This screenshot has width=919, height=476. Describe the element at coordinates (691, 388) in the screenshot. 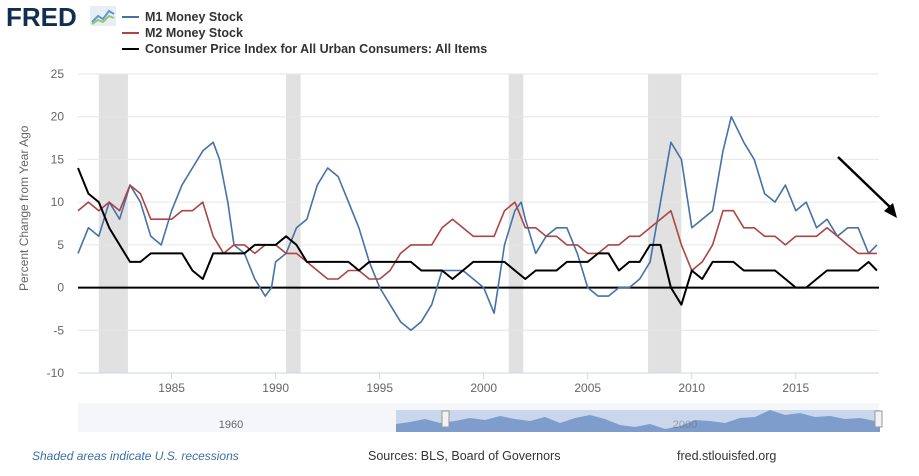

I see `x-tick-label: 2010` at that location.